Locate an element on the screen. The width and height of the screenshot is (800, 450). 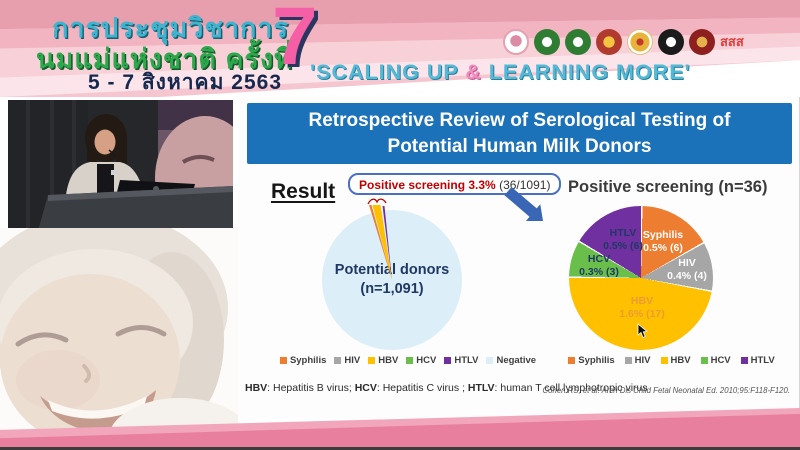
presenter-video is located at coordinates (120, 165).